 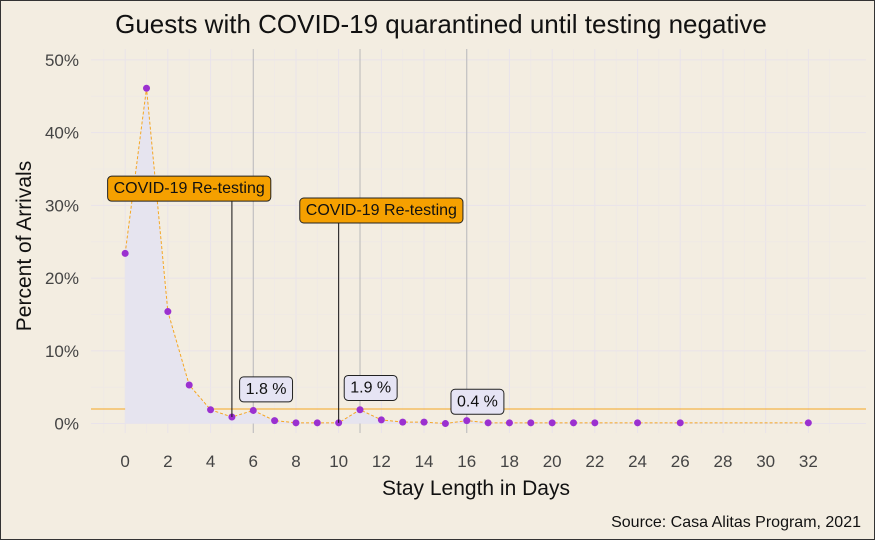 I want to click on value-label-text: 0.4 %, so click(x=477, y=401).